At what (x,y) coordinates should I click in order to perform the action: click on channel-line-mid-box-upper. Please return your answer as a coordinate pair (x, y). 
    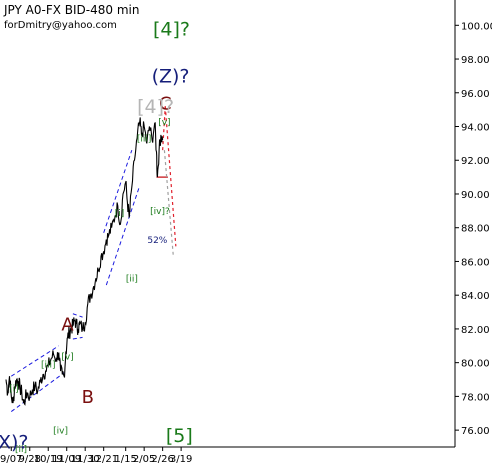
    Looking at the image, I should click on (77, 315).